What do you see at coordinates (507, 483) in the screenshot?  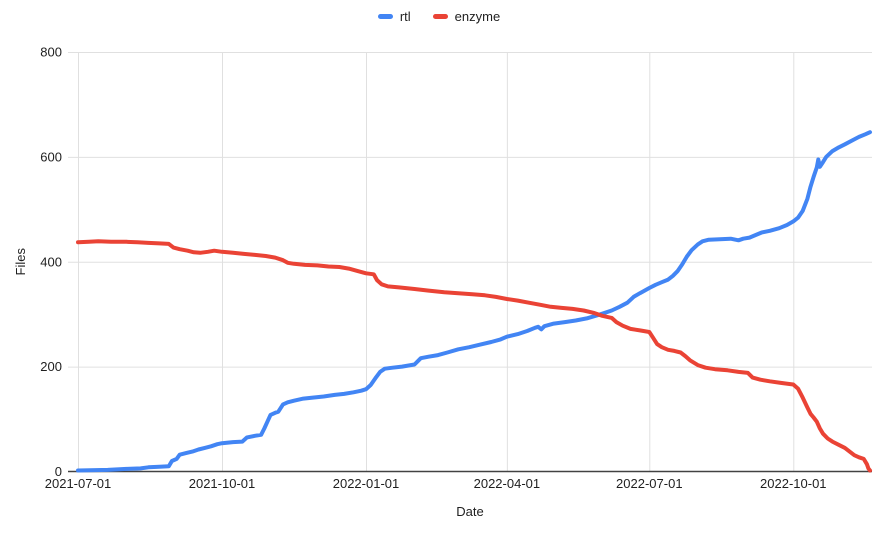 I see `svg-text: 2022-04-01` at bounding box center [507, 483].